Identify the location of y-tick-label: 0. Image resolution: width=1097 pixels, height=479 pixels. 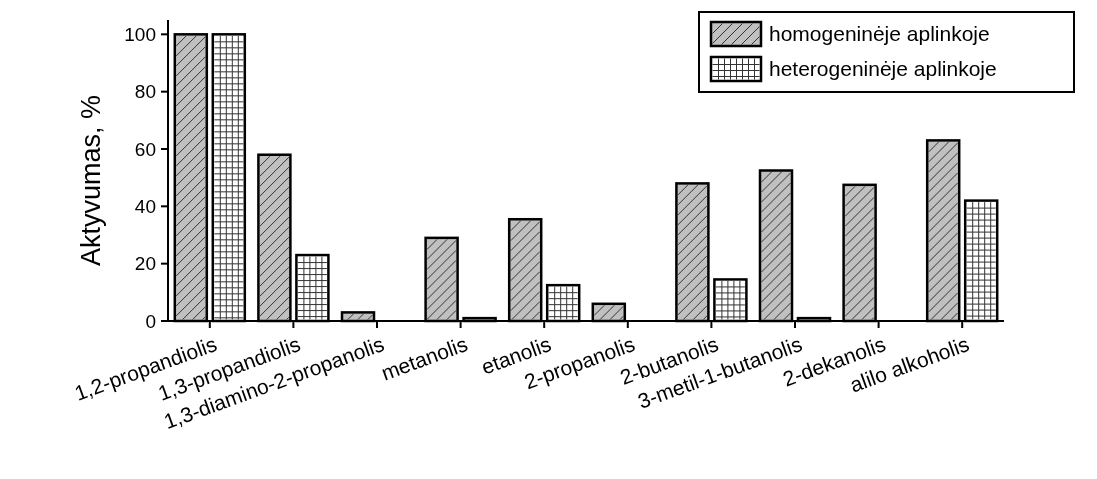
(150, 321).